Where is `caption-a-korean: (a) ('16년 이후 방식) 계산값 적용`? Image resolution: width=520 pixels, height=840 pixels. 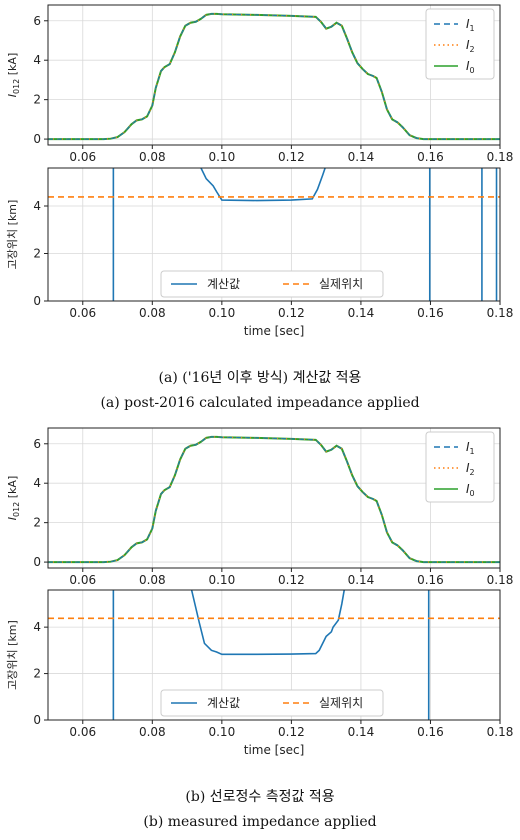
caption-a-korean: (a) ('16년 이후 방식) 계산값 적용 is located at coordinates (260, 378).